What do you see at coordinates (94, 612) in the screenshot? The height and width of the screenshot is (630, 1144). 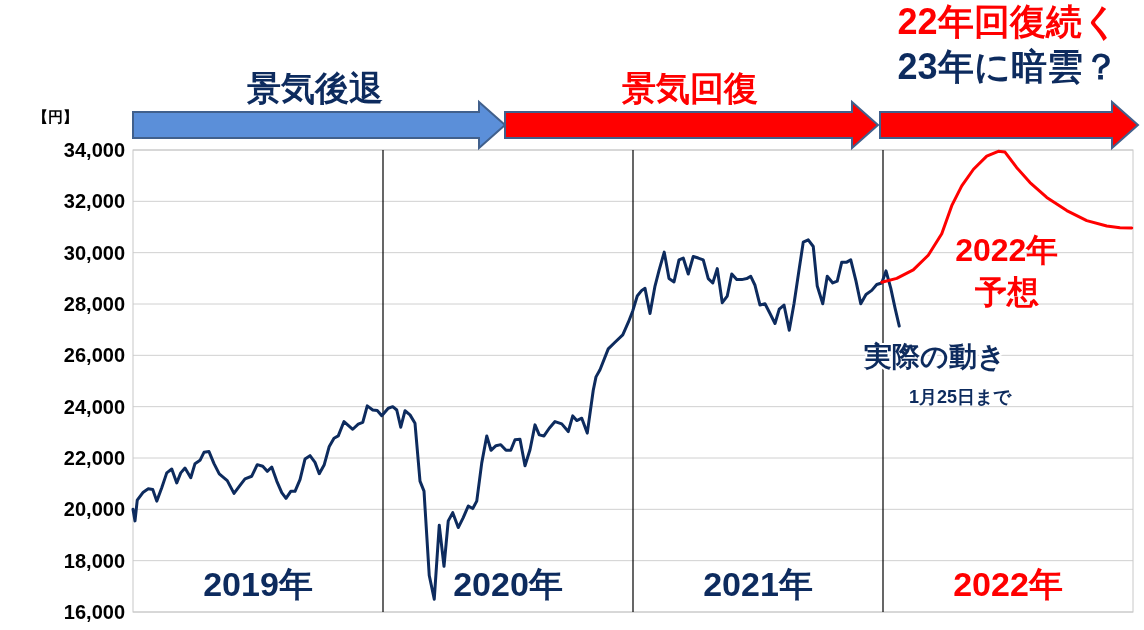 I see `y-tick-label: 16,000` at bounding box center [94, 612].